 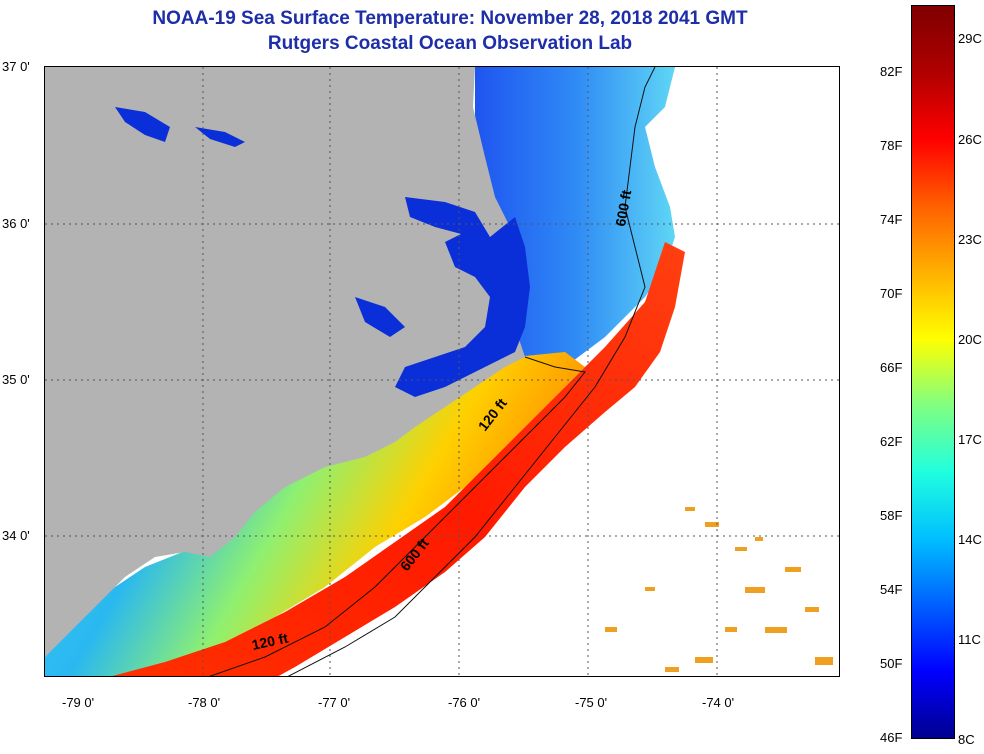 What do you see at coordinates (16, 223) in the screenshot?
I see `lat-label-36: 36 0'` at bounding box center [16, 223].